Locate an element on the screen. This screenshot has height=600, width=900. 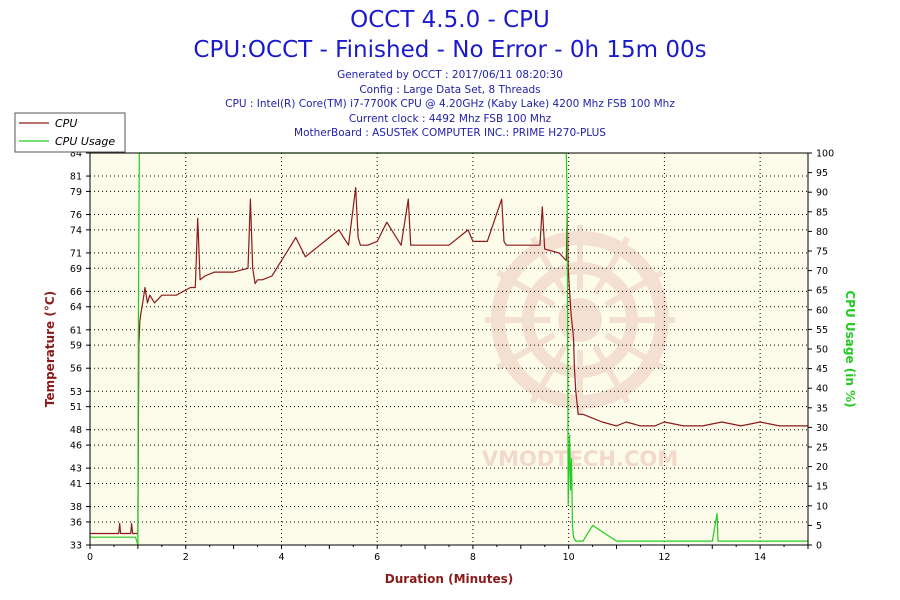
y-left-tick-label: 69 is located at coordinates (76, 269).